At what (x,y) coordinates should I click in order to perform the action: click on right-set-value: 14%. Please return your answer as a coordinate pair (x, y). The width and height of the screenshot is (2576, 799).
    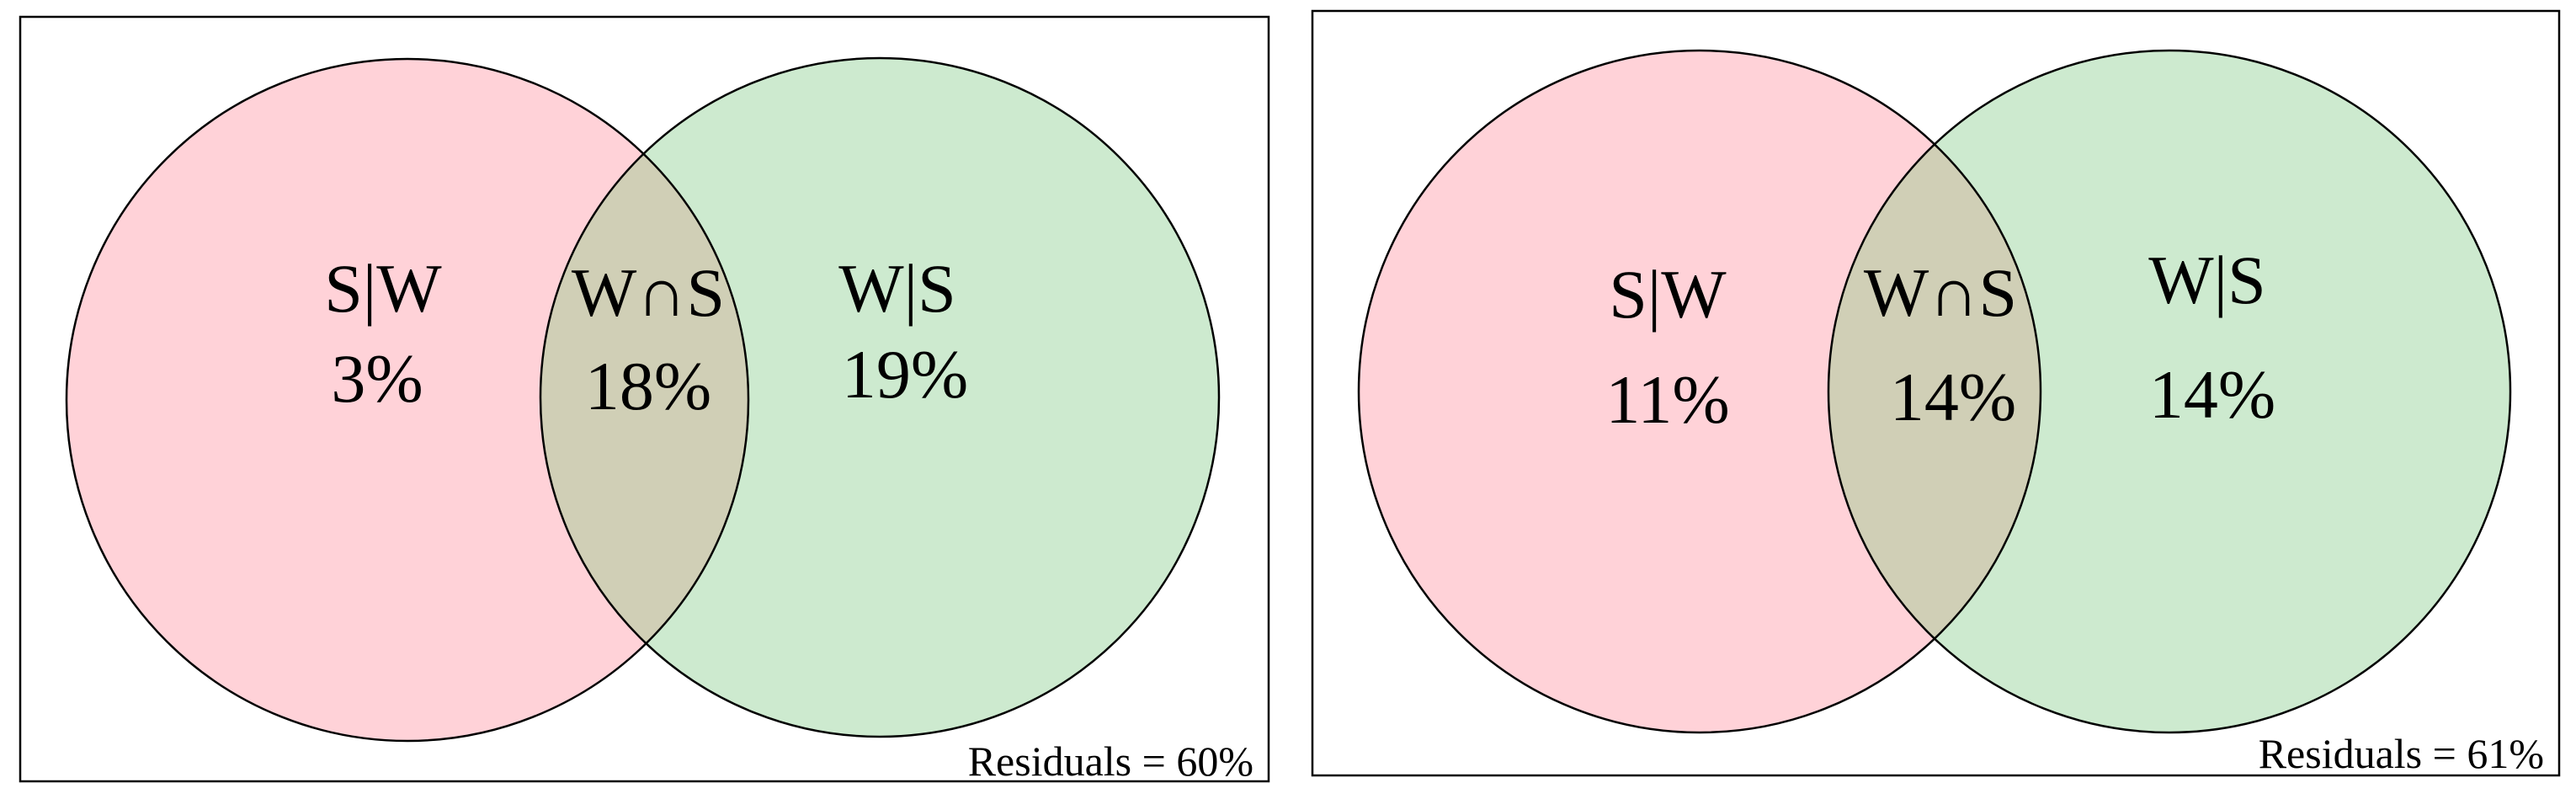
    Looking at the image, I should click on (2212, 394).